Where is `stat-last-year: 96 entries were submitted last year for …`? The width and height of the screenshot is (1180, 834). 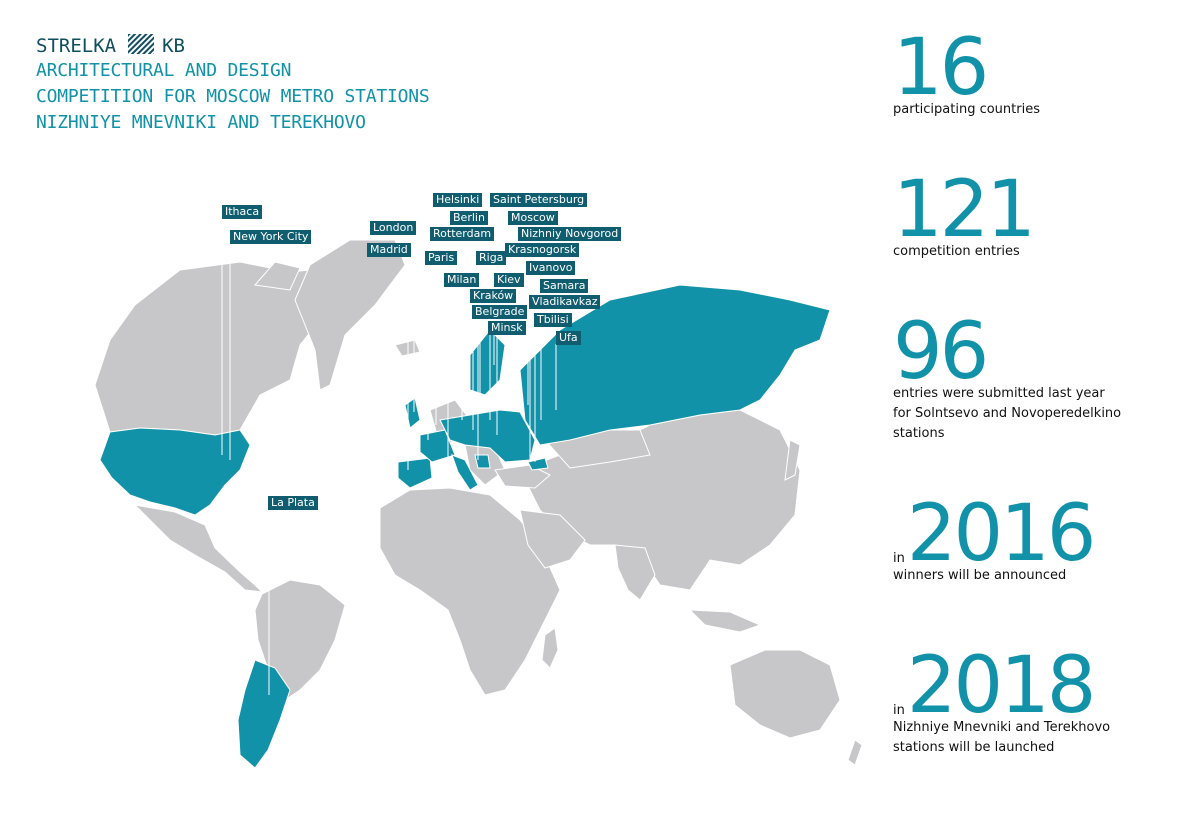 stat-last-year: 96 entries were submitted last year for … is located at coordinates (1007, 375).